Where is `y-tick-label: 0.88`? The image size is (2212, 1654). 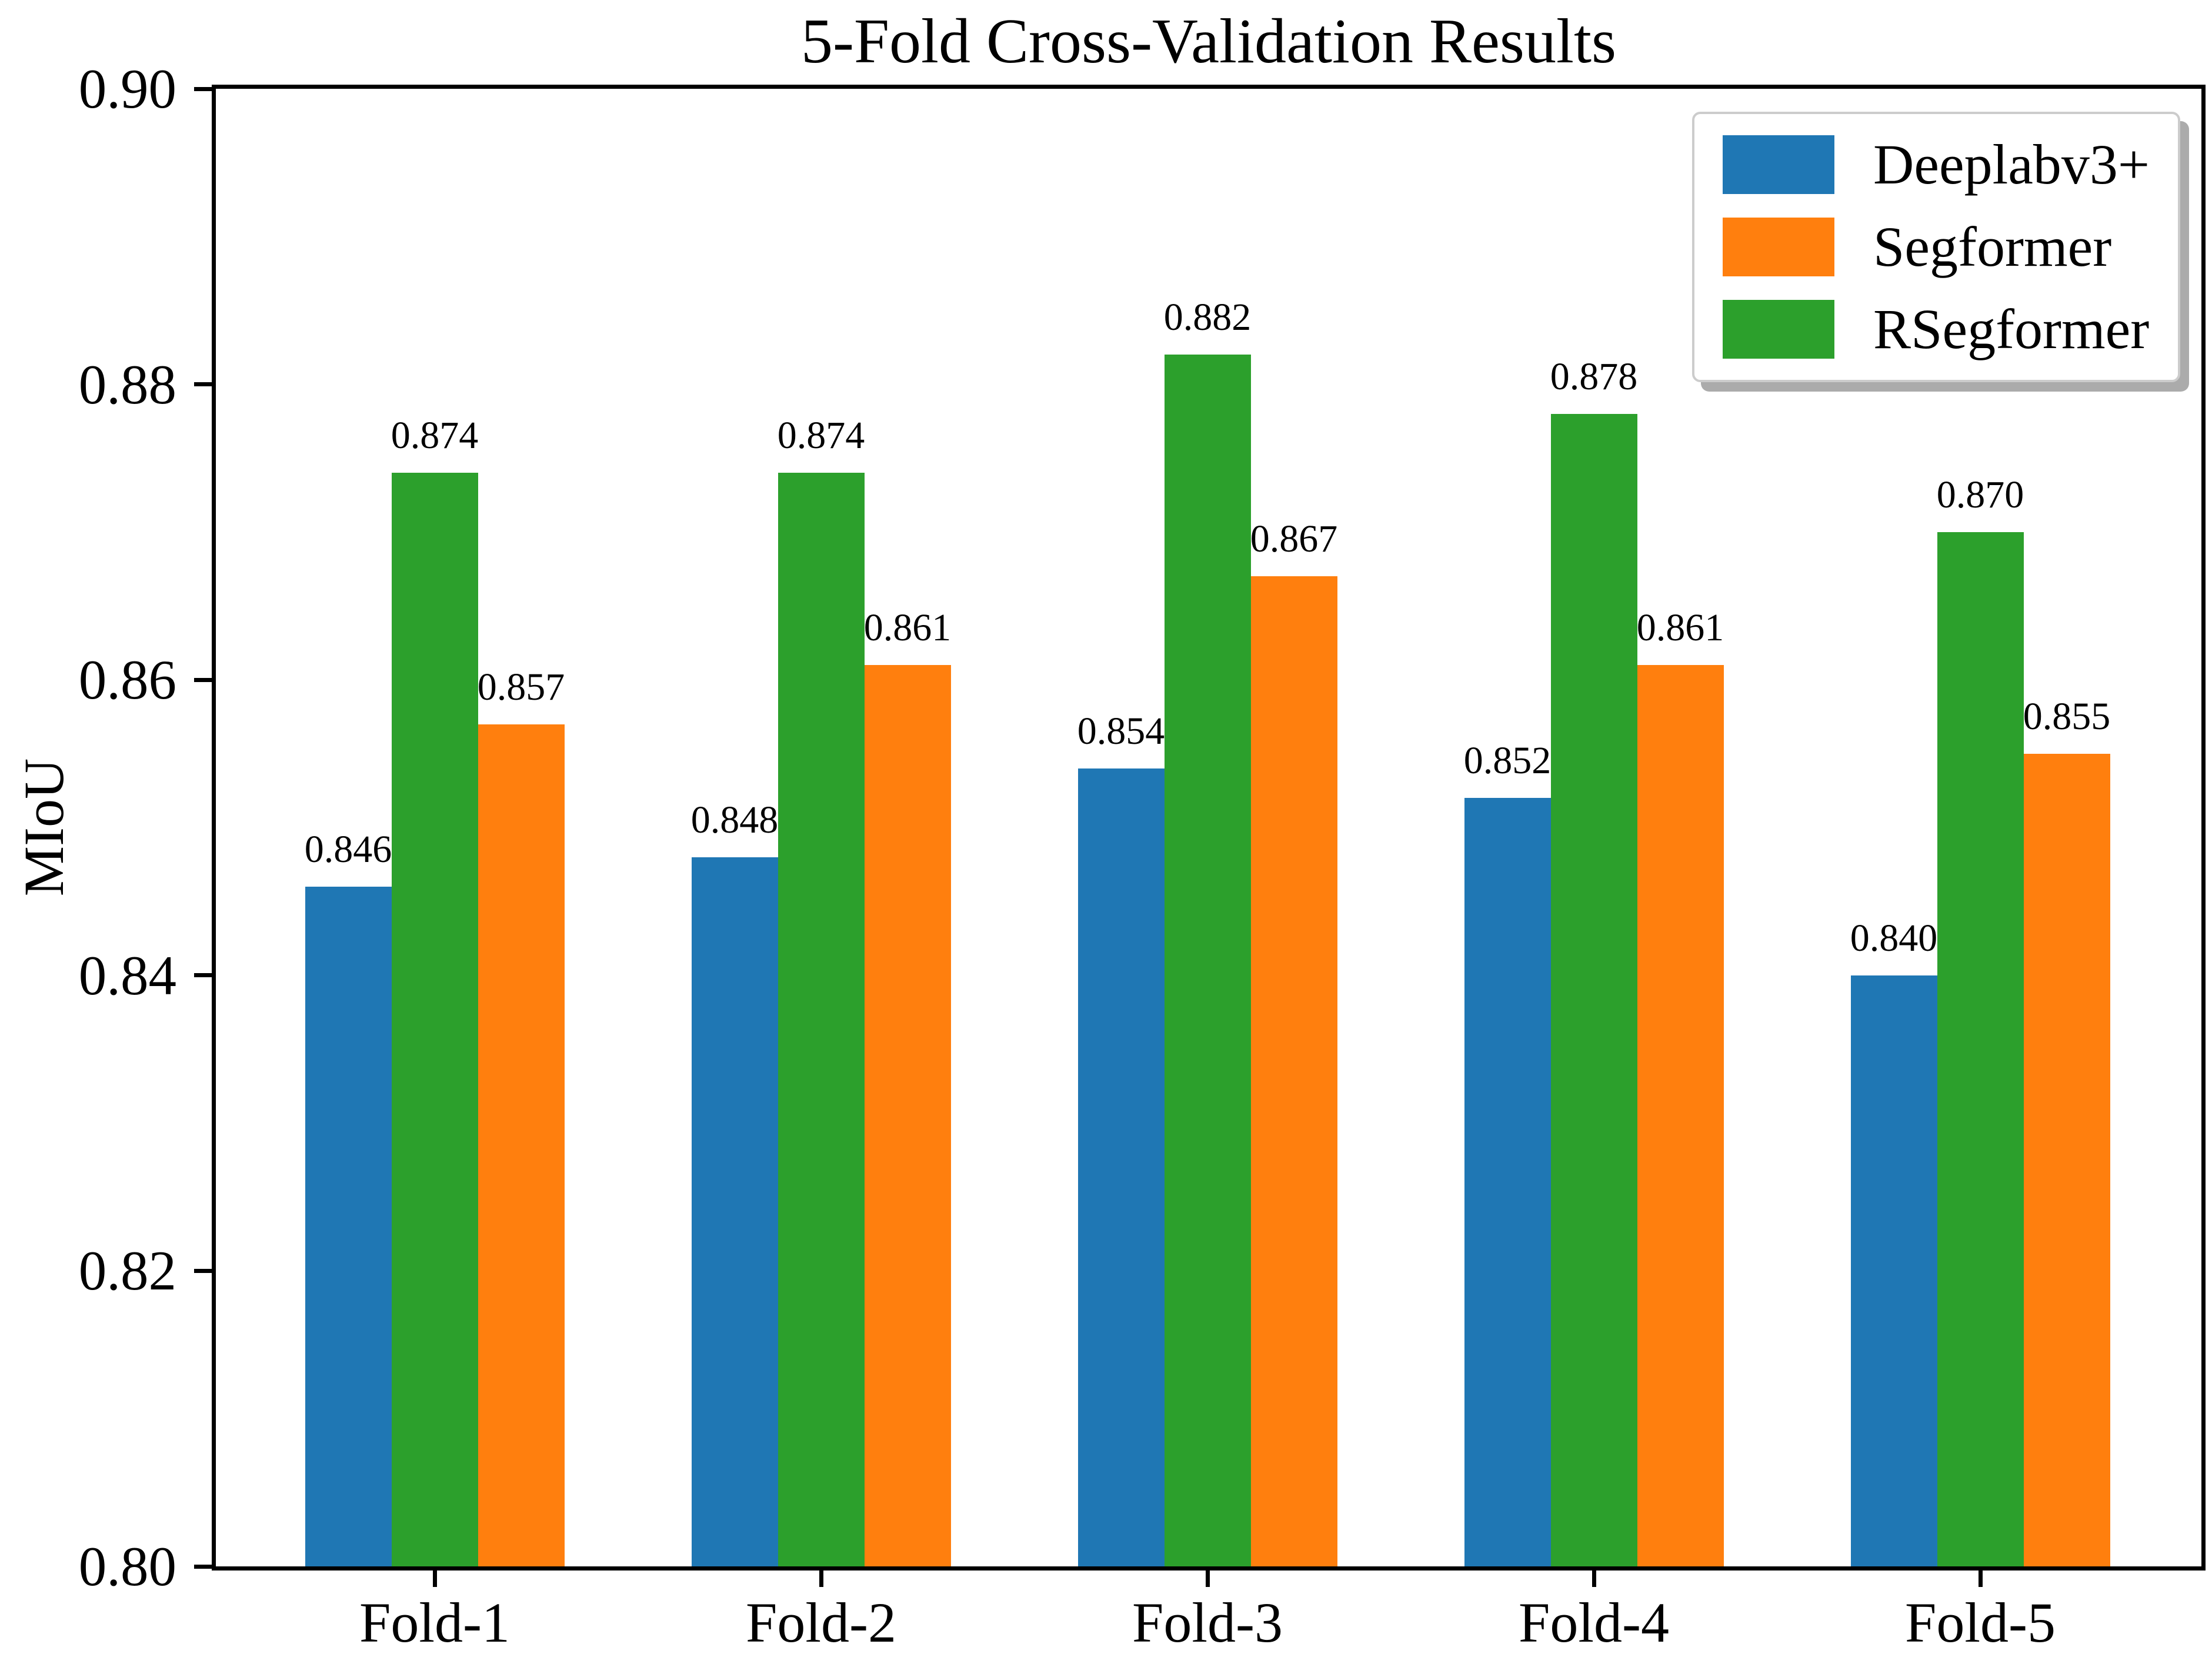
y-tick-label: 0.88 is located at coordinates (127, 384).